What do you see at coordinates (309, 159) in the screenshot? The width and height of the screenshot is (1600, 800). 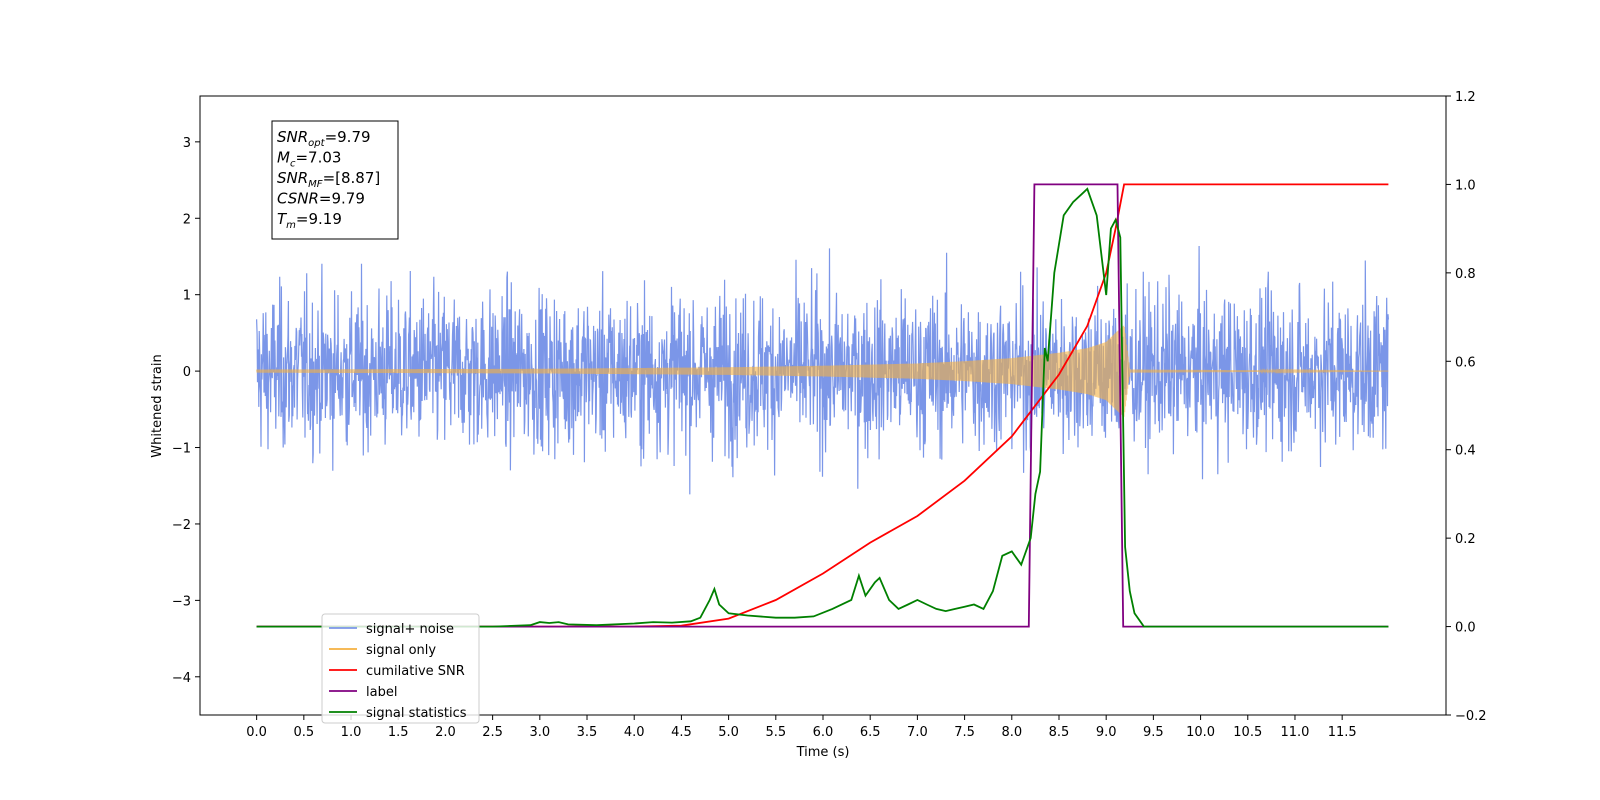 I see `annotation-line: Mc=7.03` at bounding box center [309, 159].